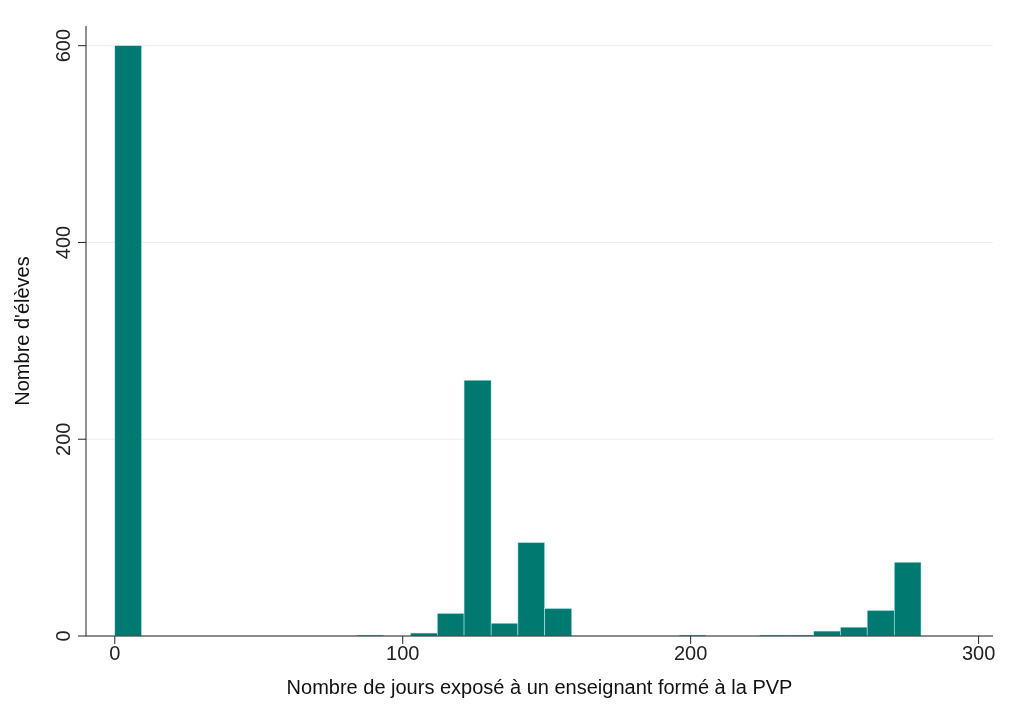 The image size is (1020, 724). I want to click on y-tick-label: 400, so click(63, 242).